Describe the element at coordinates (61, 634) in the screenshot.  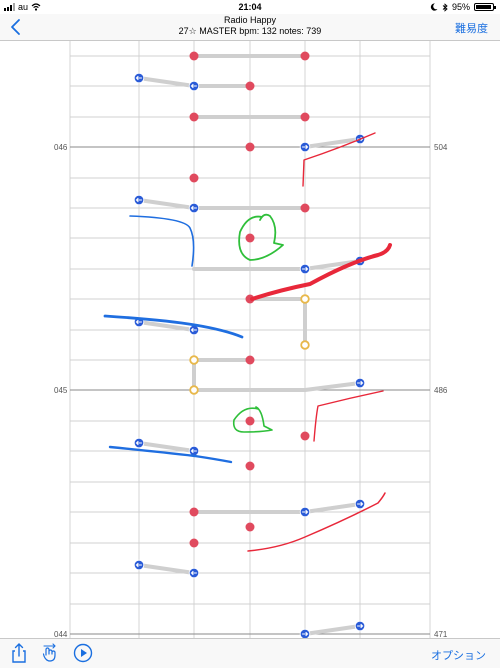
I see `measure-label-left: 044` at that location.